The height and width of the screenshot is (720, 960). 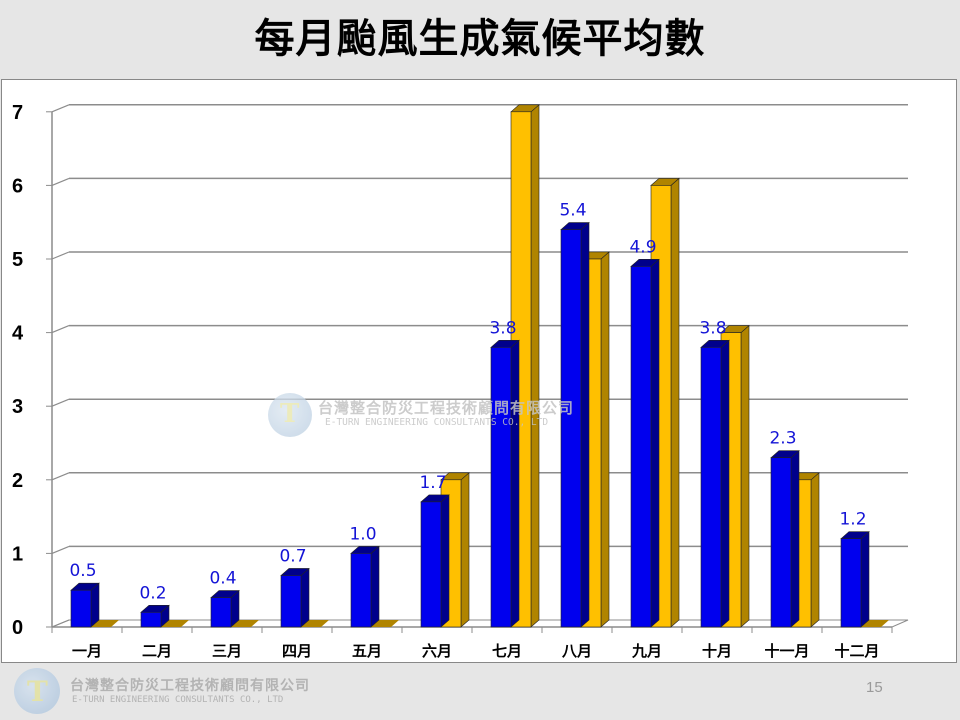 What do you see at coordinates (437, 422) in the screenshot?
I see `watermark-company-en: E-TURN ENGINEERING CONSULTANTS CO., LTD` at bounding box center [437, 422].